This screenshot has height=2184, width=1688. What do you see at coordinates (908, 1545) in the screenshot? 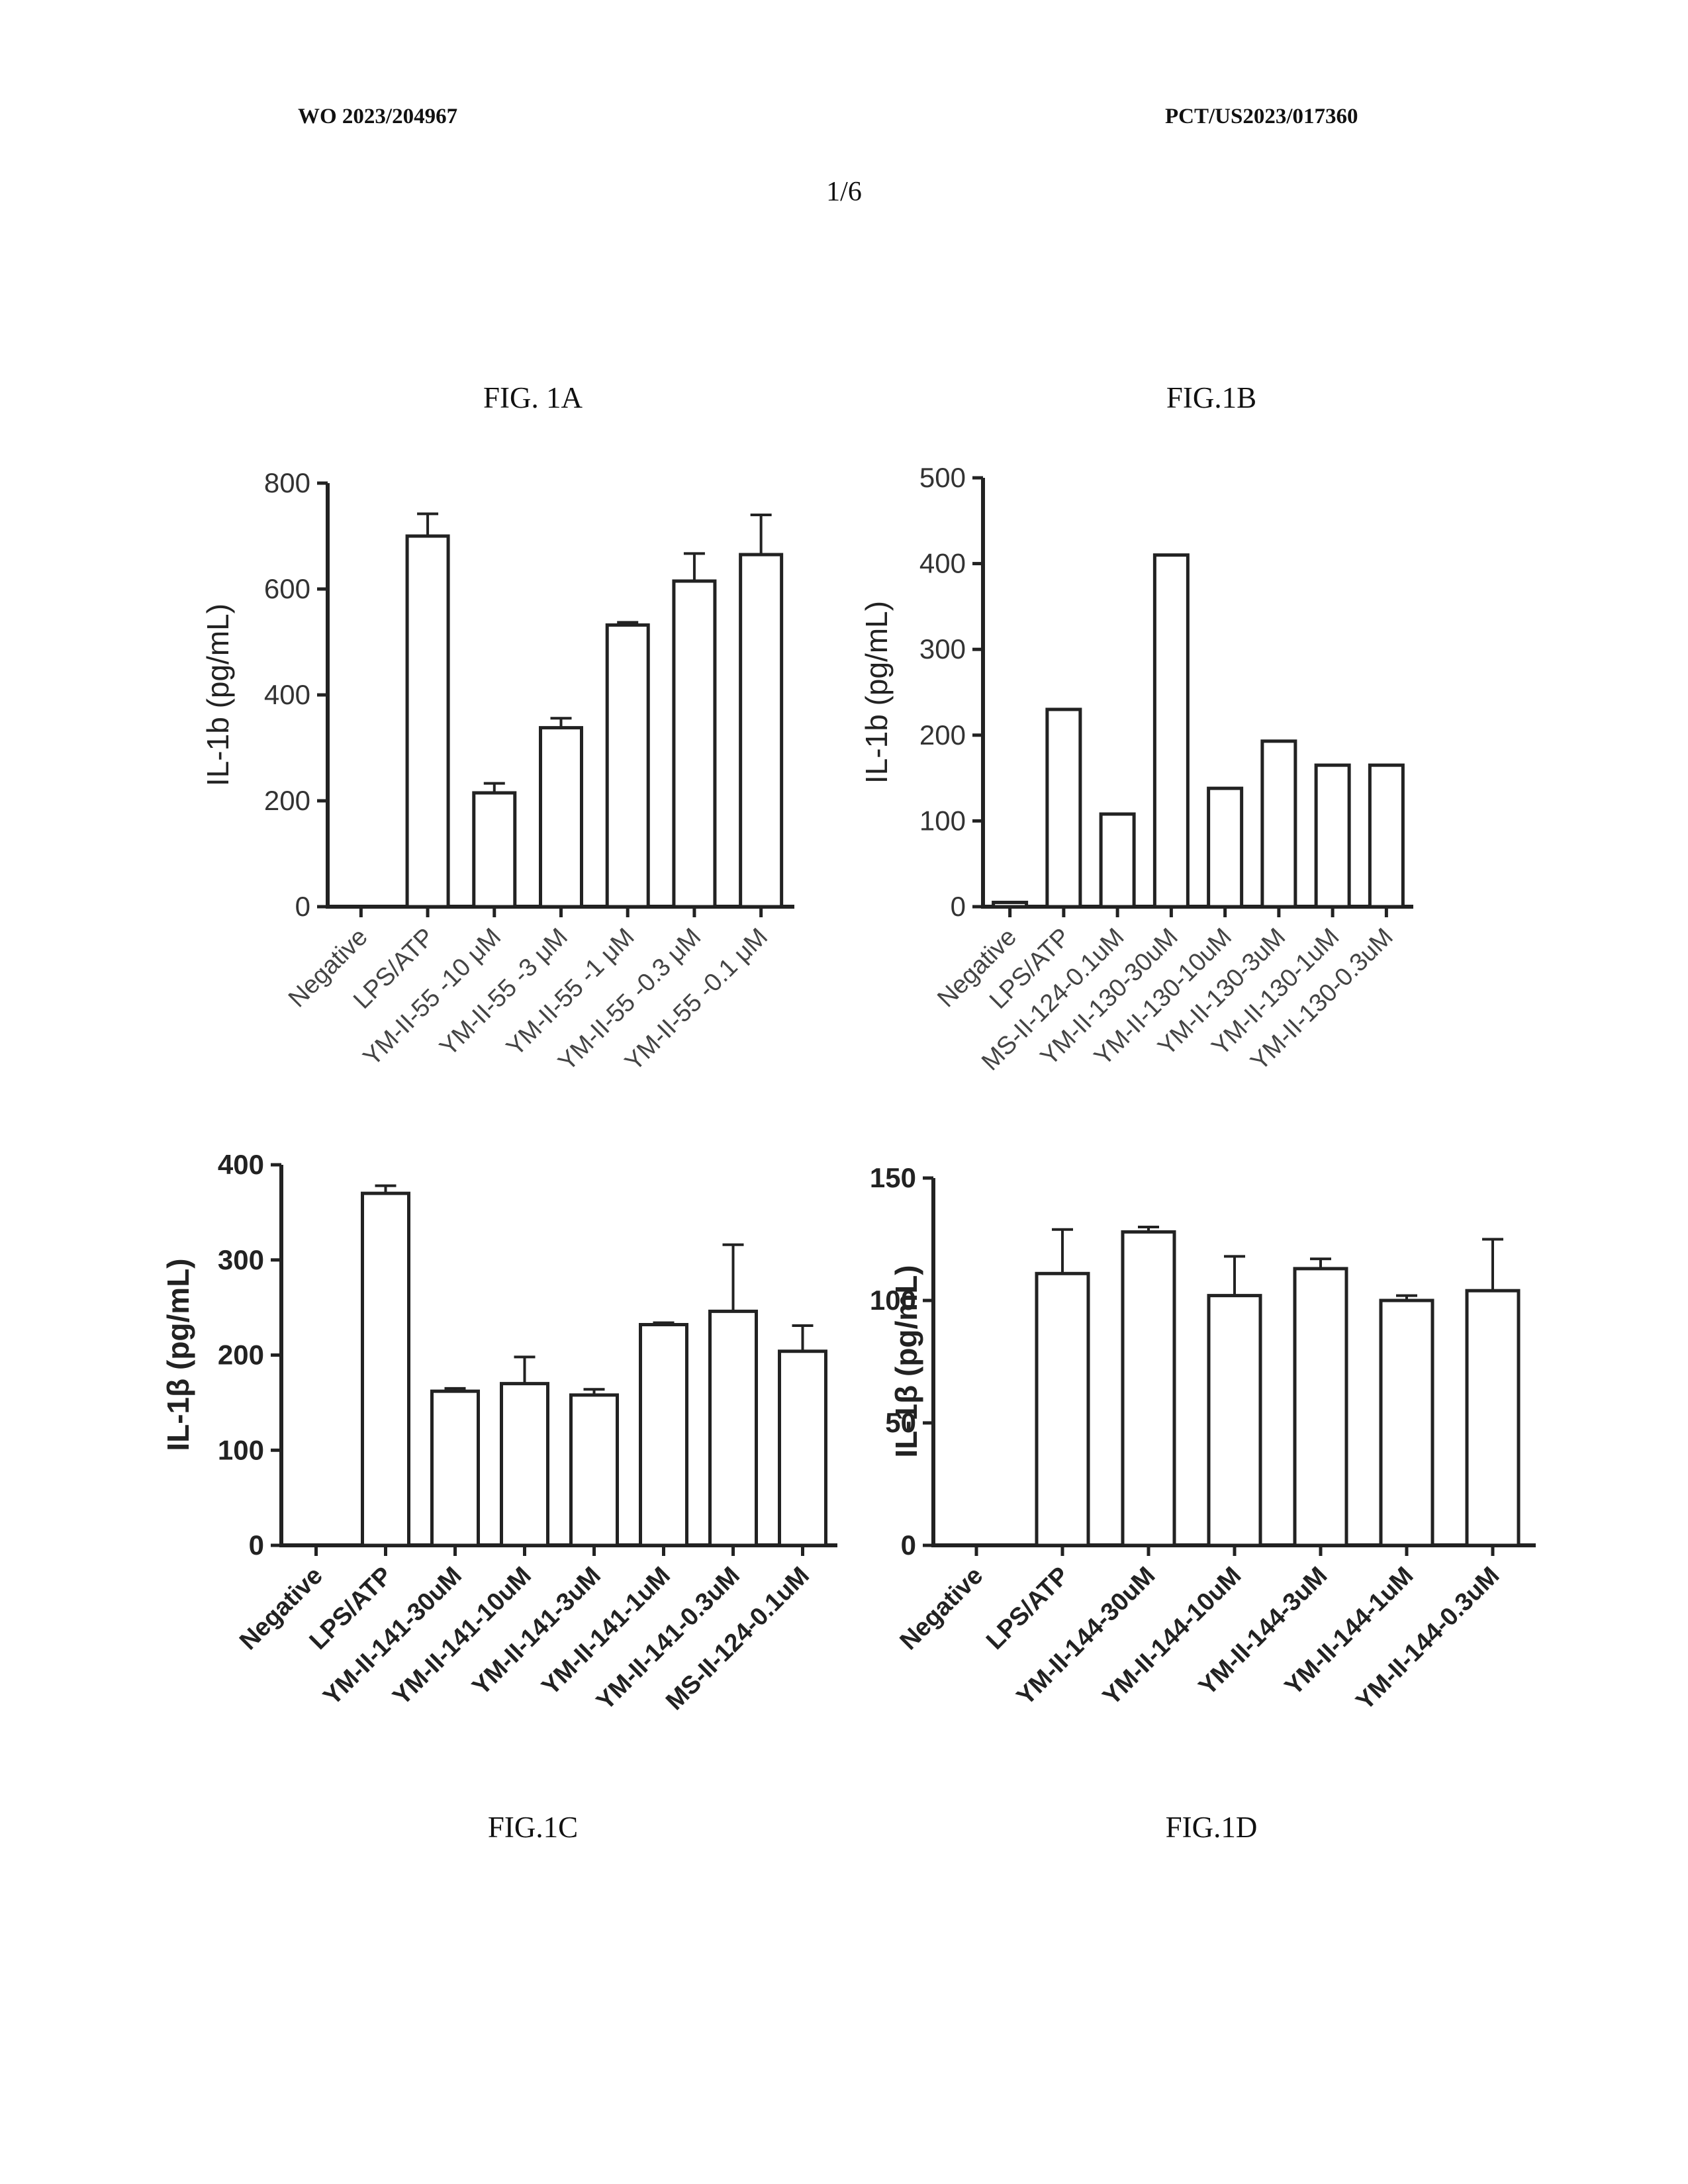
I see `y-tick-label: 0` at bounding box center [908, 1545].